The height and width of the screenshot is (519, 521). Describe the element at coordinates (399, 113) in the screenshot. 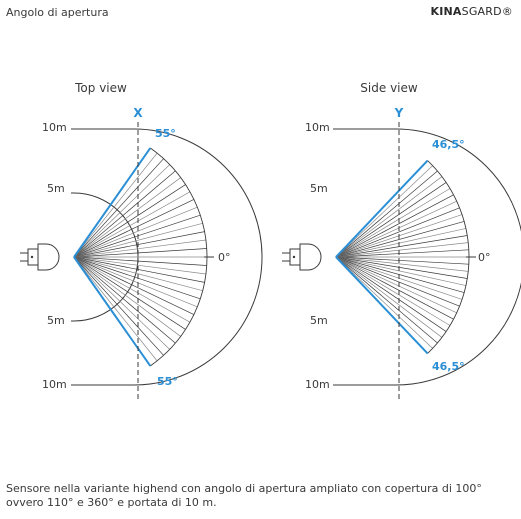

I see `y-axis-letter: Y` at that location.